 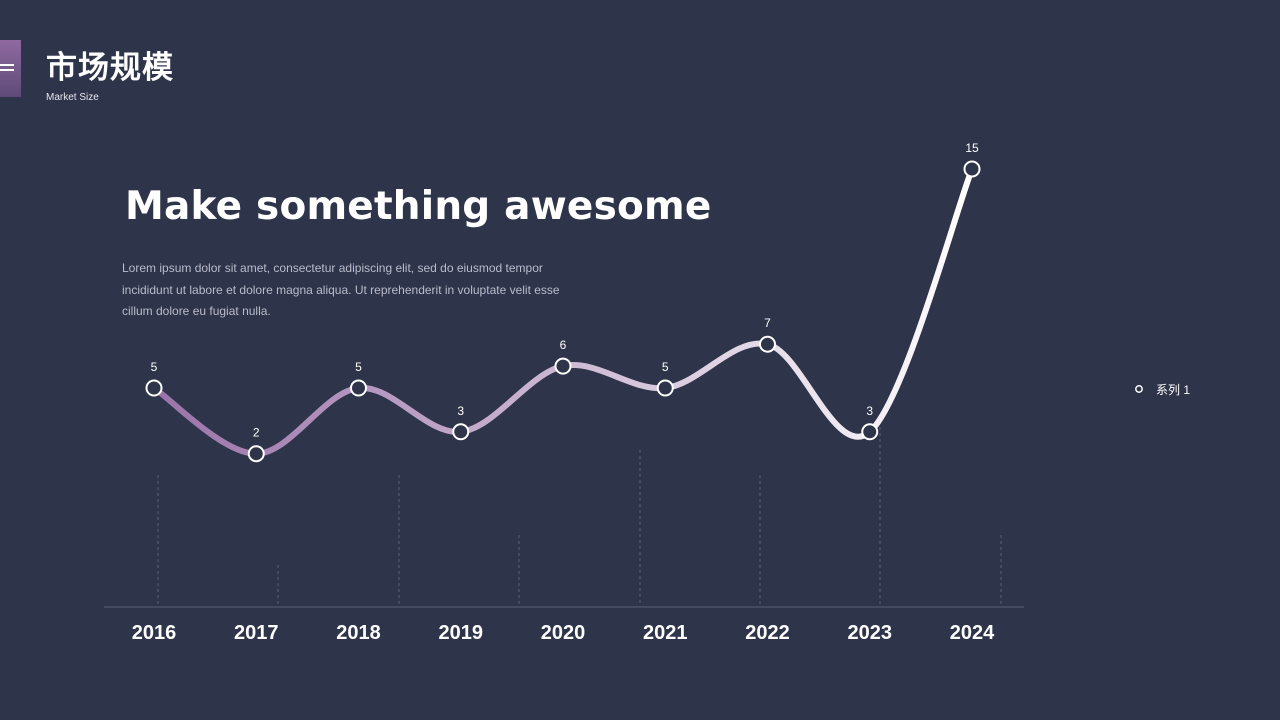 I want to click on x-tick-label-2021: 2021, so click(x=665, y=633).